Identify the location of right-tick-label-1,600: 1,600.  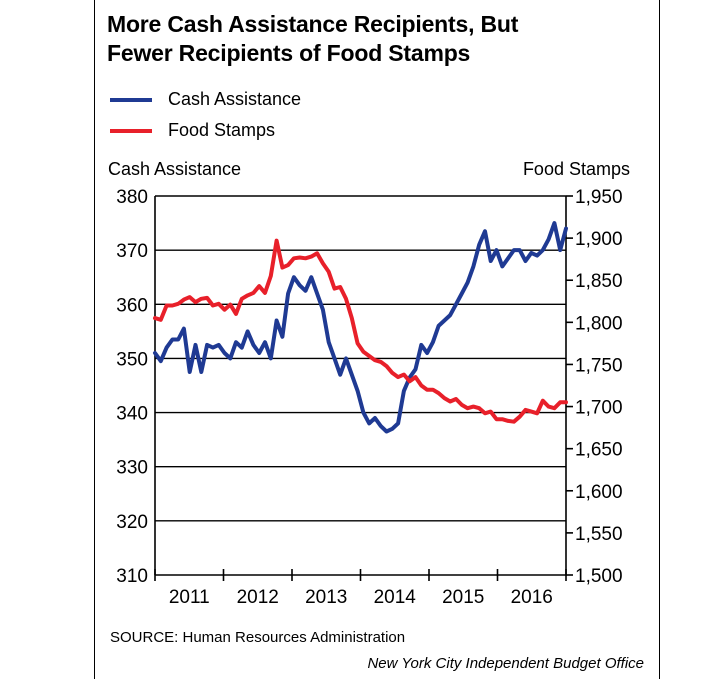
(599, 492).